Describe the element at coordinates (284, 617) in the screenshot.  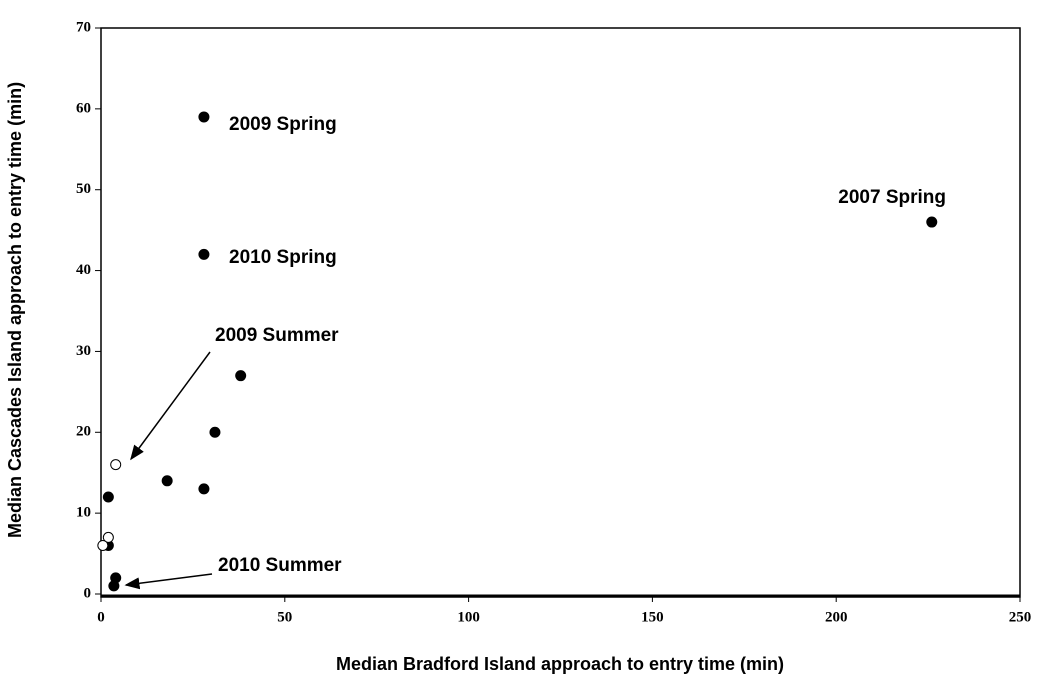
I see `x-tick-label: 50` at that location.